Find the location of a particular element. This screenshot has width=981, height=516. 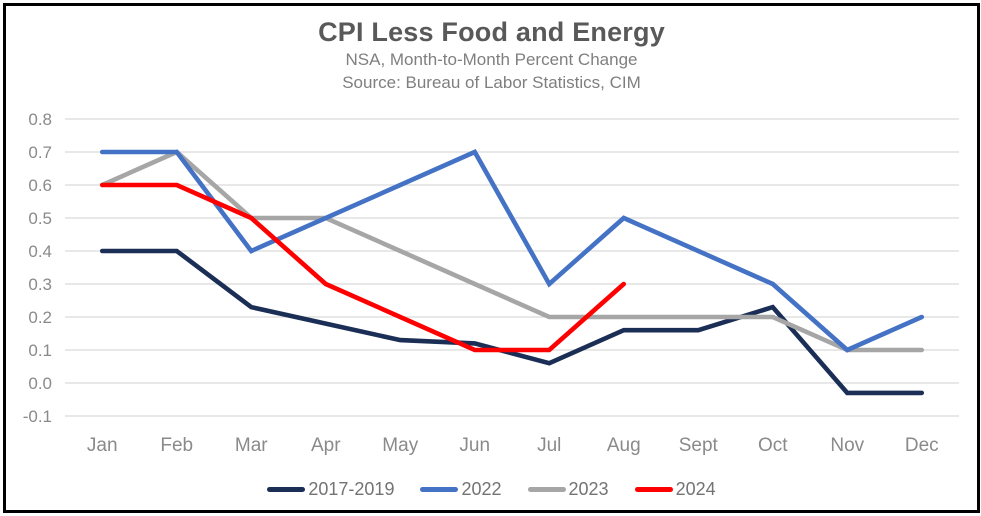

legend-swatch-2017-2019 is located at coordinates (286, 489).